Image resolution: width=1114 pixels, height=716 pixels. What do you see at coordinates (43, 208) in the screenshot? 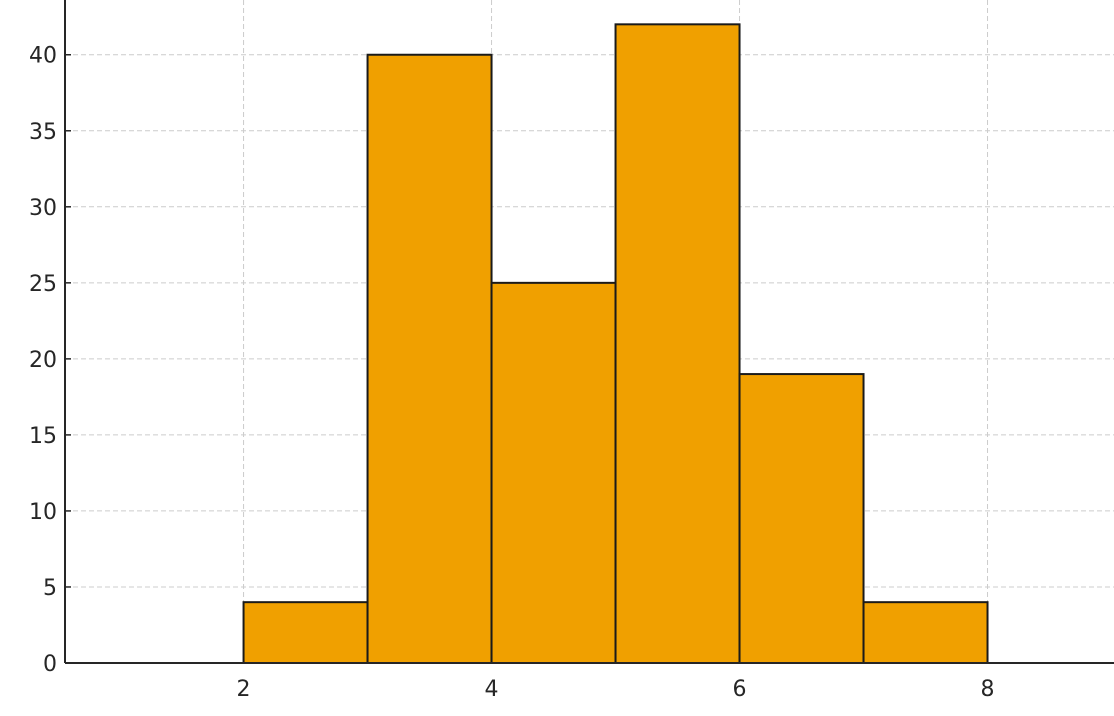
I see `y-tick-label: 30` at bounding box center [43, 208].